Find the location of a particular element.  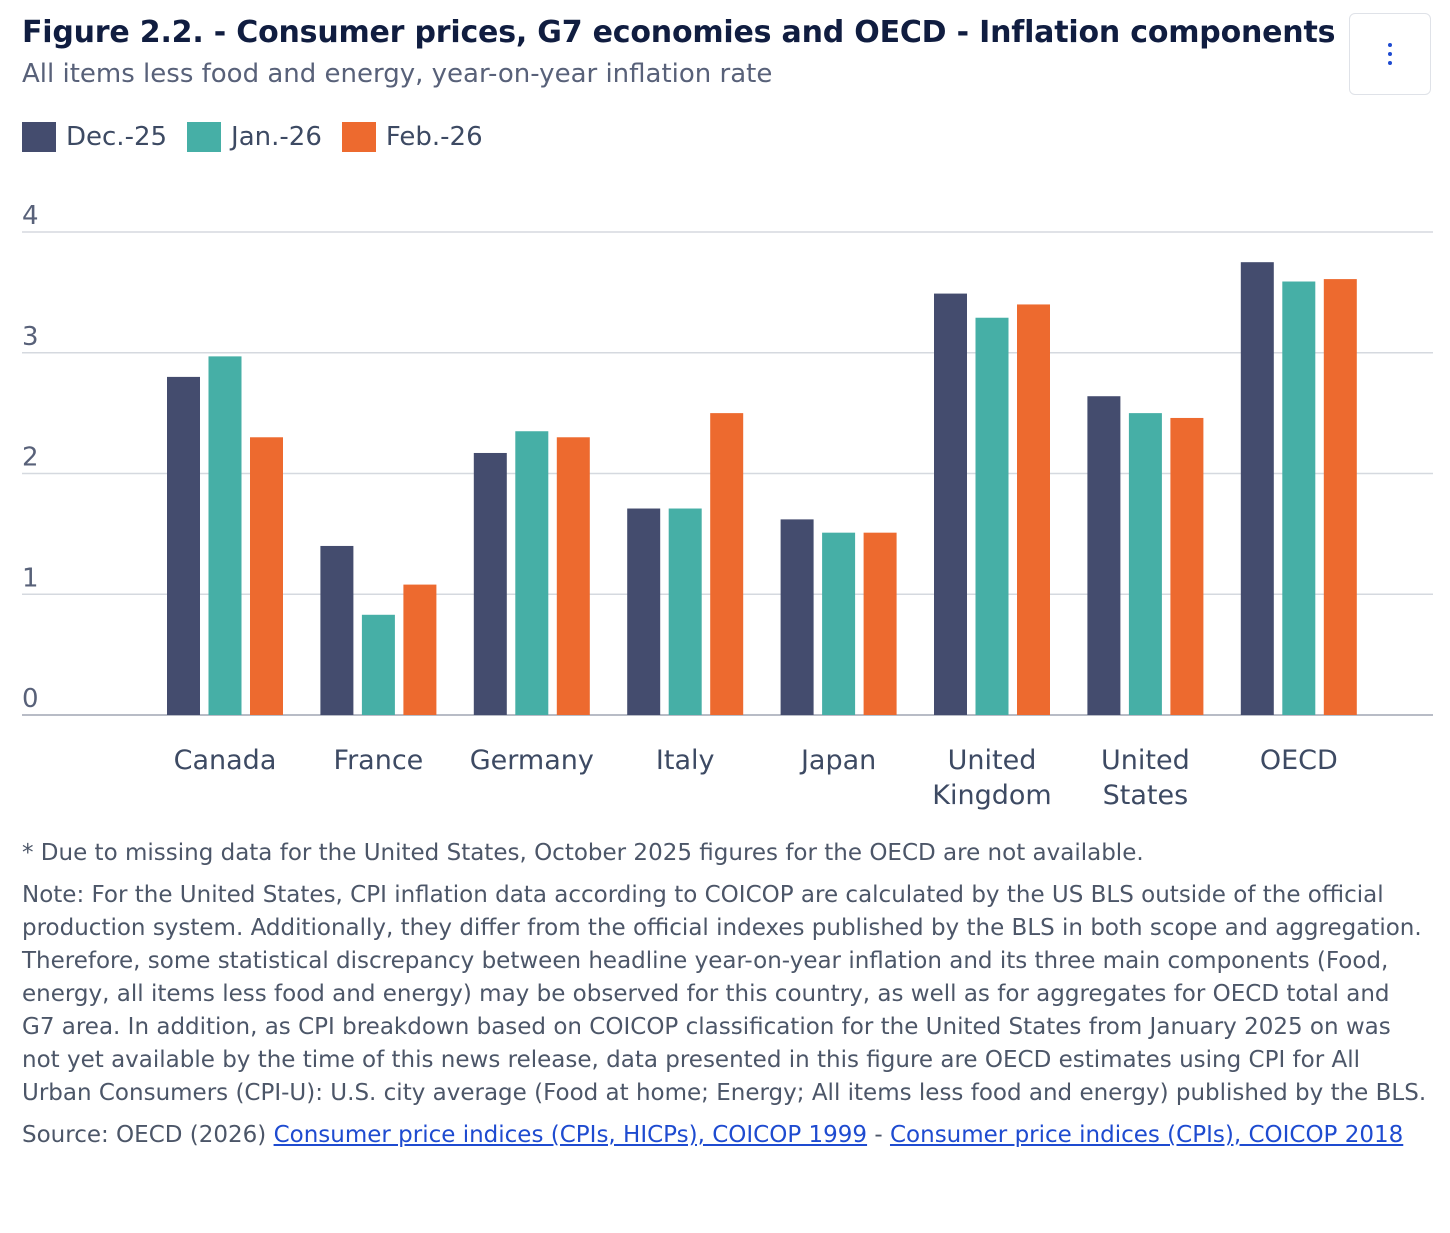

bar: Dec.-25: 1.62 is located at coordinates (797, 617).